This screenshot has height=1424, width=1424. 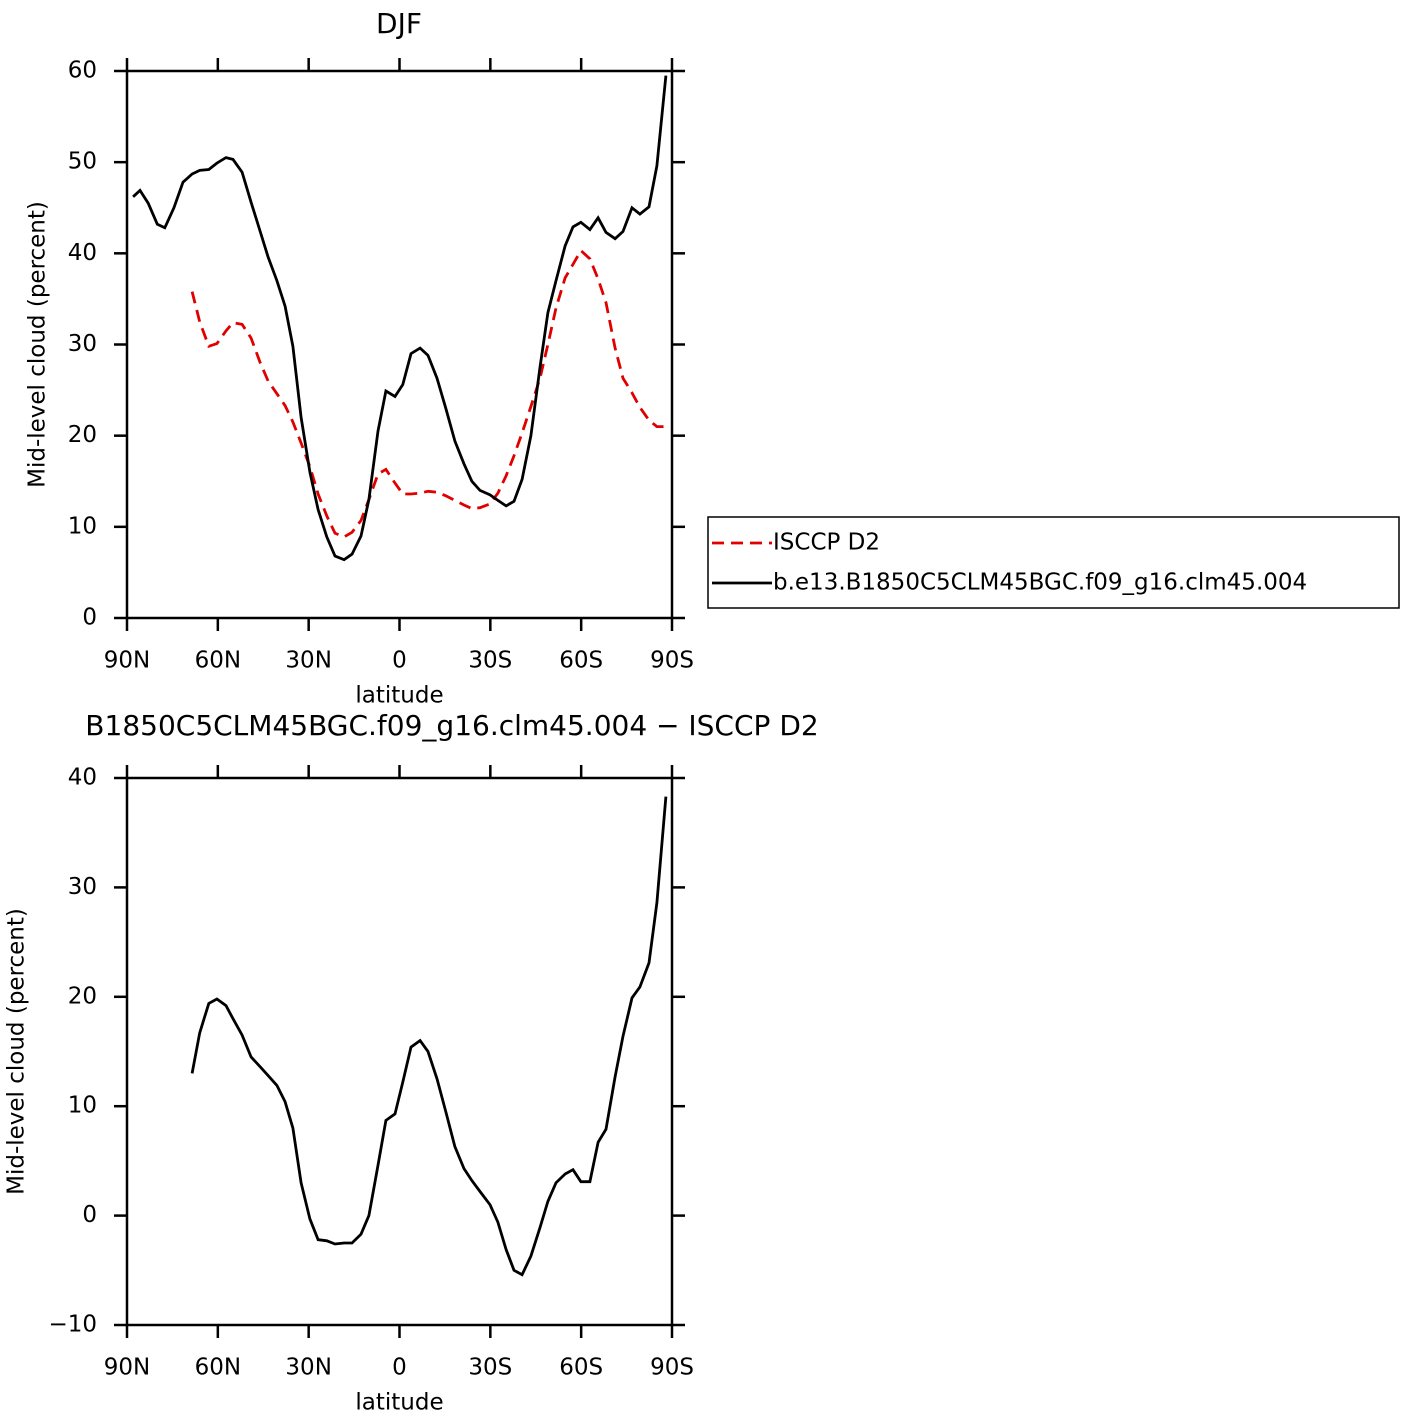 What do you see at coordinates (1053, 562) in the screenshot?
I see `legend-box` at bounding box center [1053, 562].